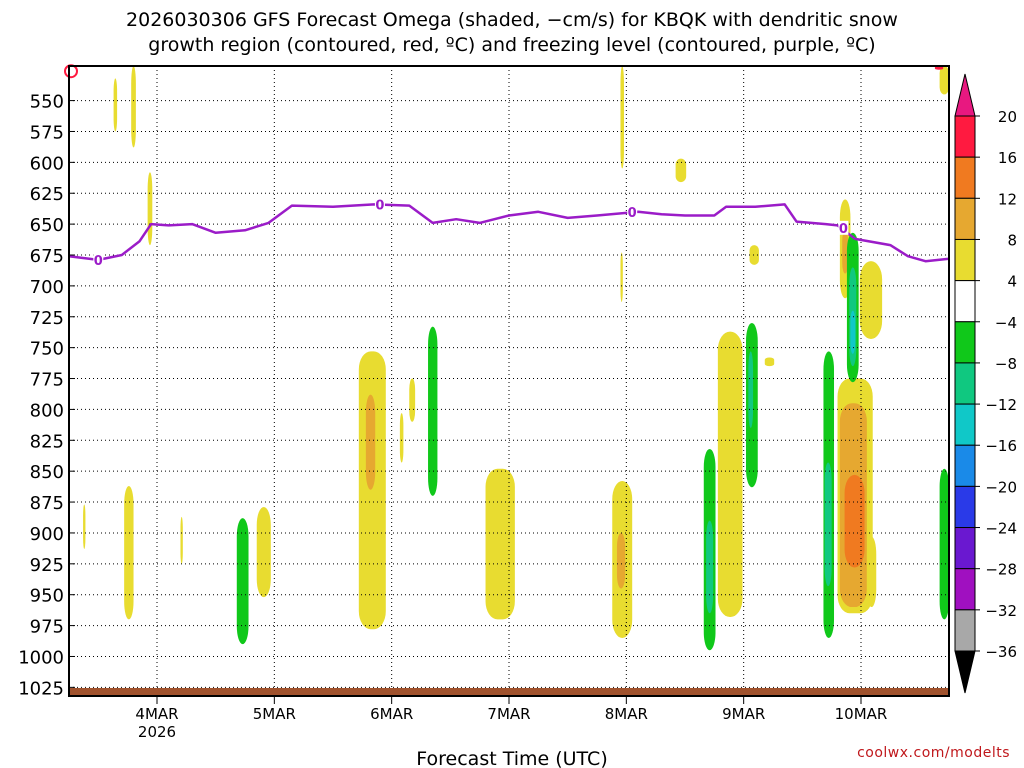 Image resolution: width=1024 pixels, height=768 pixels. What do you see at coordinates (47, 441) in the screenshot?
I see `y-tick-label: 825` at bounding box center [47, 441].